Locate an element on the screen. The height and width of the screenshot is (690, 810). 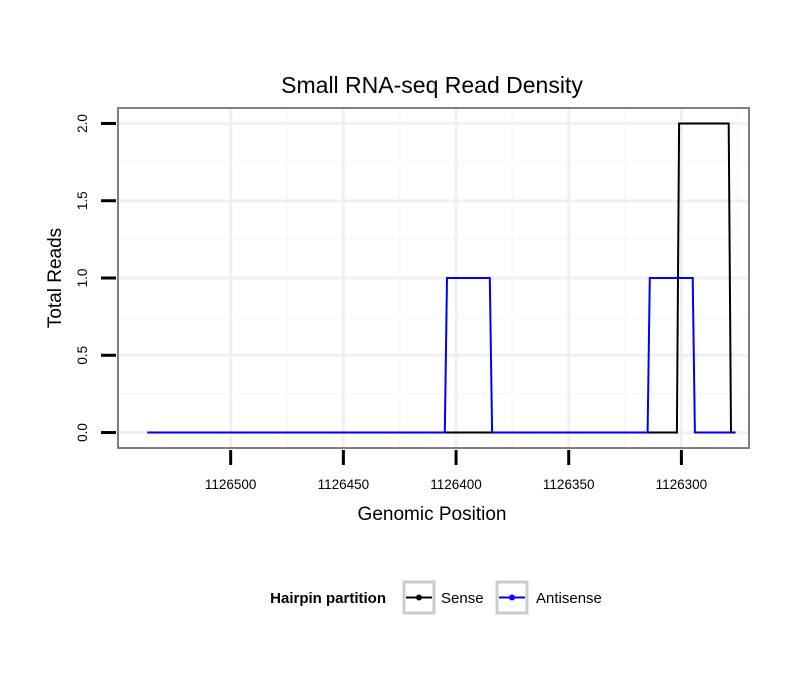
y-axis-title: Total Reads is located at coordinates (55, 278).